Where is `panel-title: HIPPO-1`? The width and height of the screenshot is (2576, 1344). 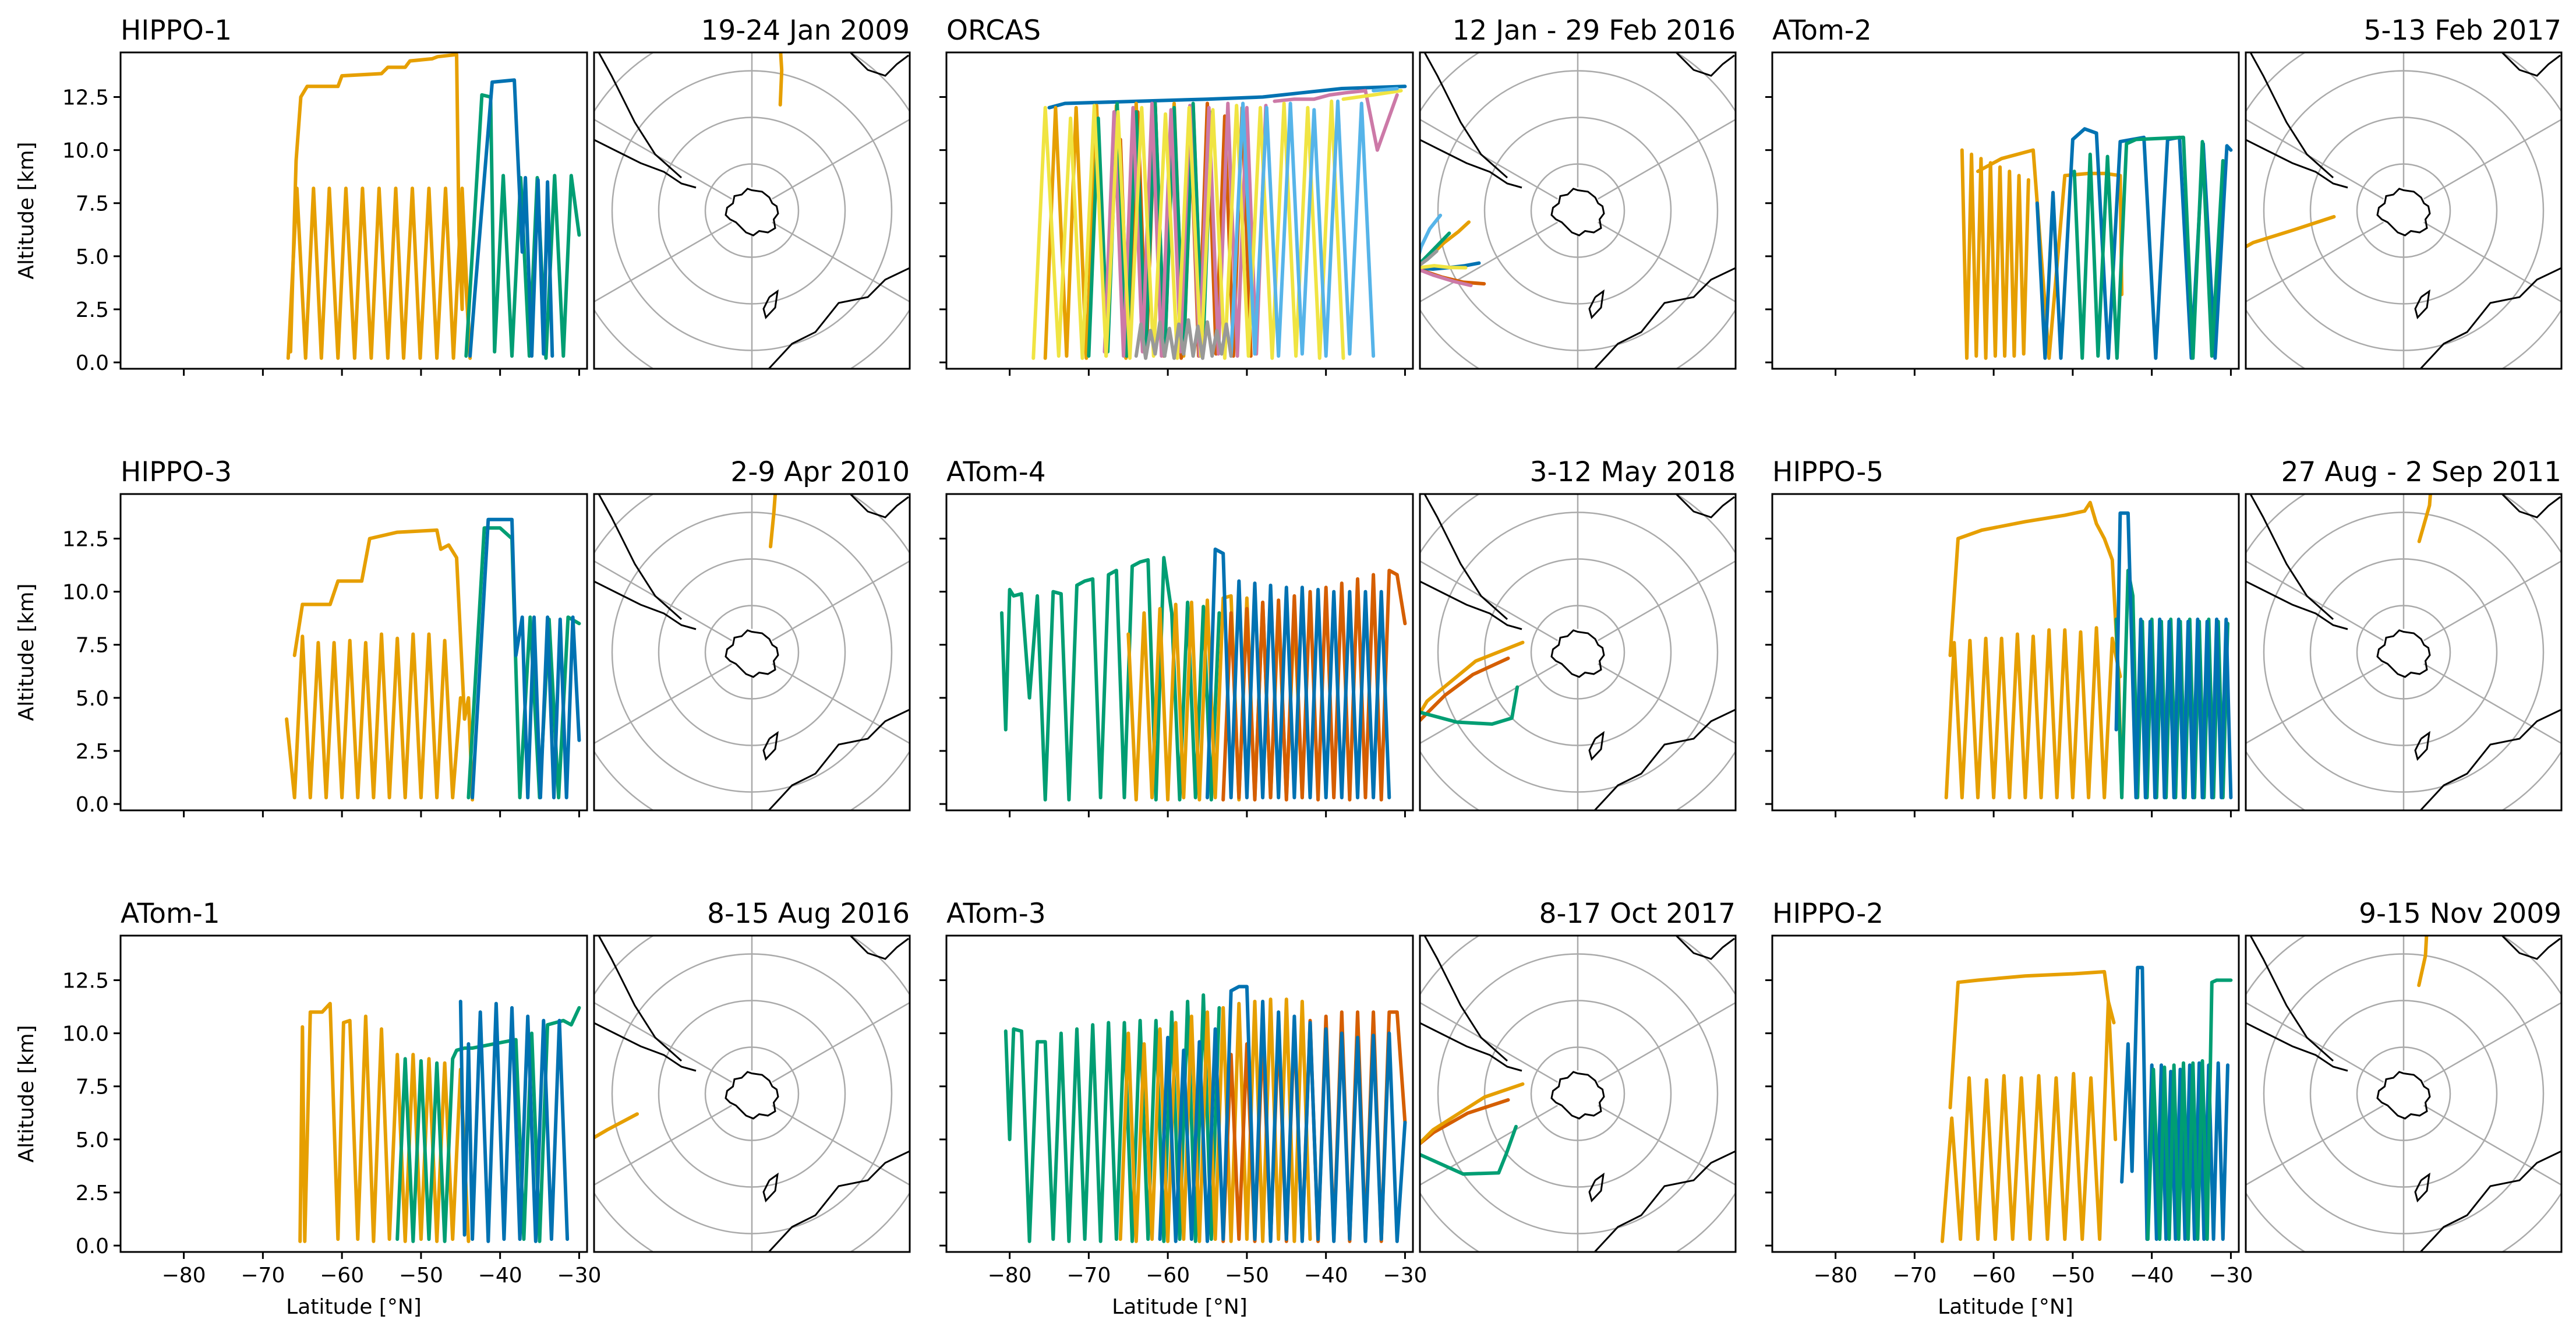
panel-title: HIPPO-1 is located at coordinates (176, 31).